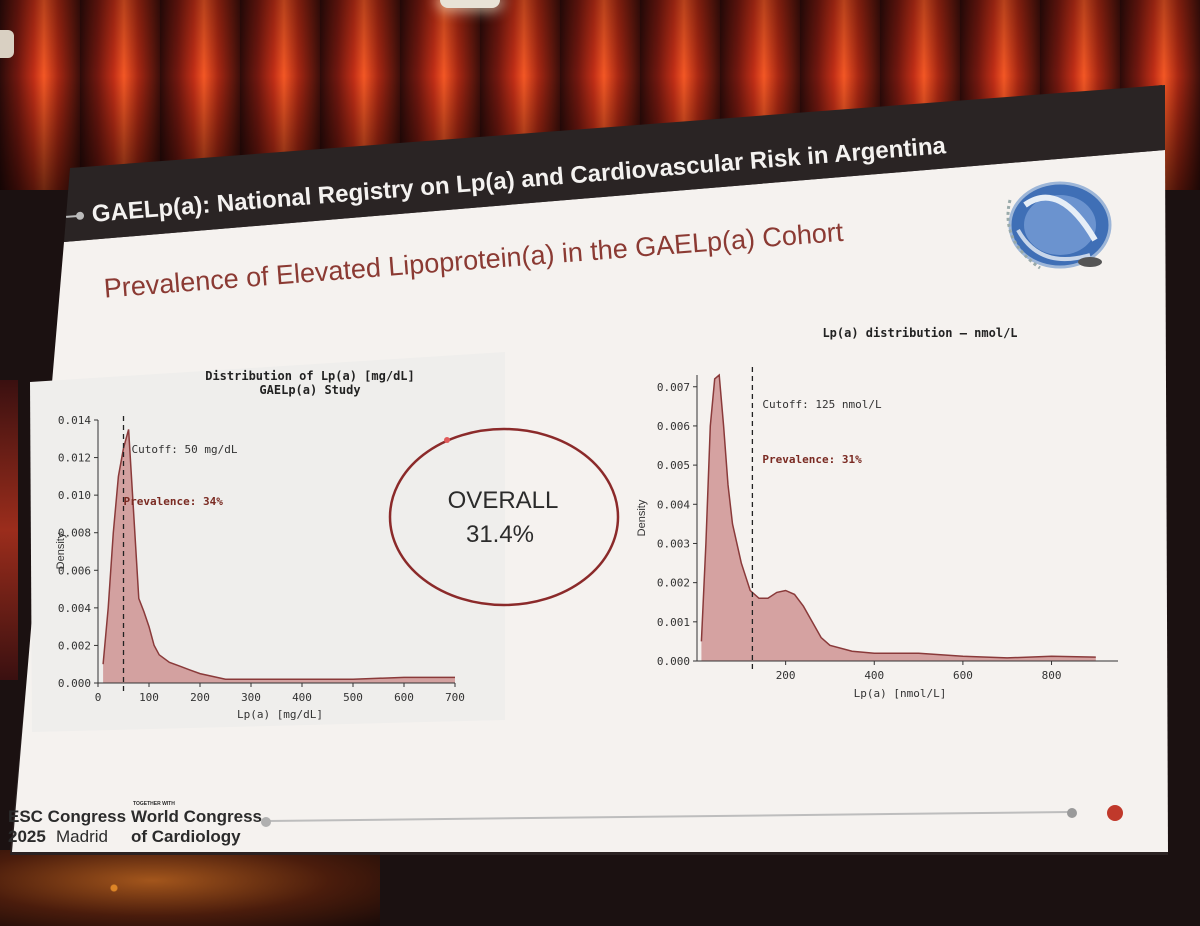  I want to click on chart1-y-tick-label: 0.004, so click(74, 608).